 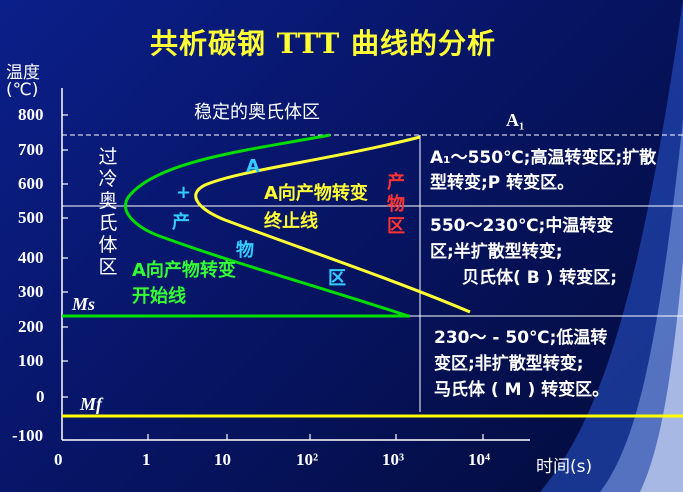 What do you see at coordinates (396, 204) in the screenshot?
I see `product-region-label: 产物区` at bounding box center [396, 204].